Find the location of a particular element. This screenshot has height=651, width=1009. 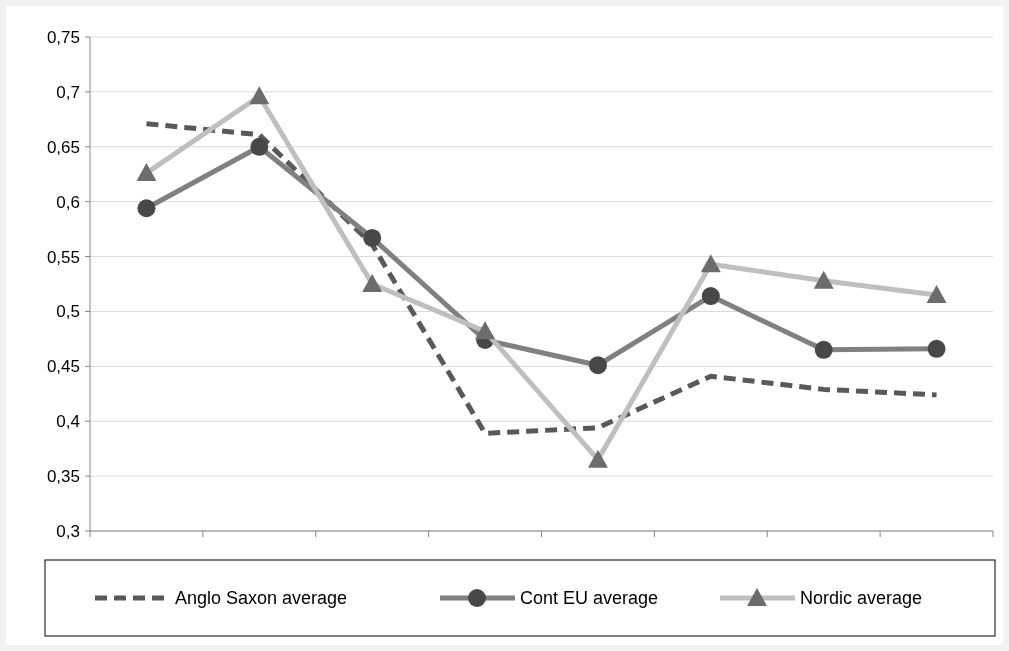

y-tick-label: 0,55 is located at coordinates (63, 257).